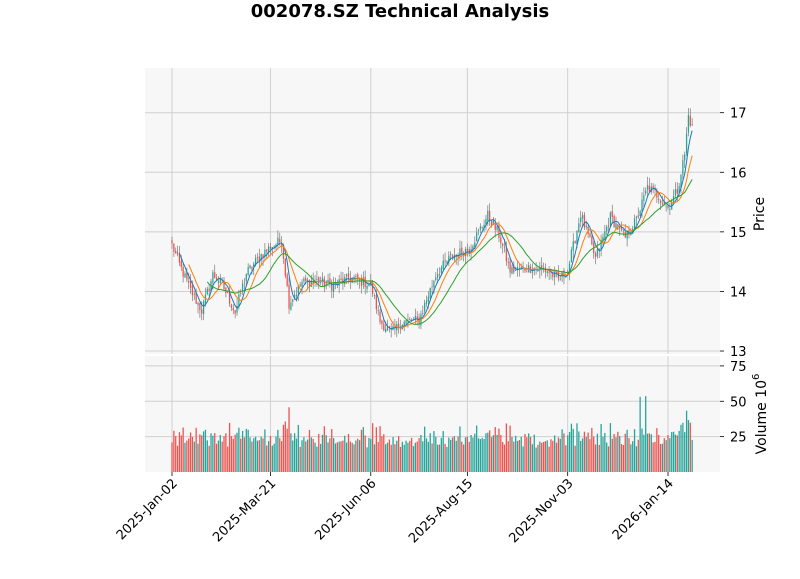  Describe the element at coordinates (756, 377) in the screenshot. I see `volume-label-exponent: 6` at that location.